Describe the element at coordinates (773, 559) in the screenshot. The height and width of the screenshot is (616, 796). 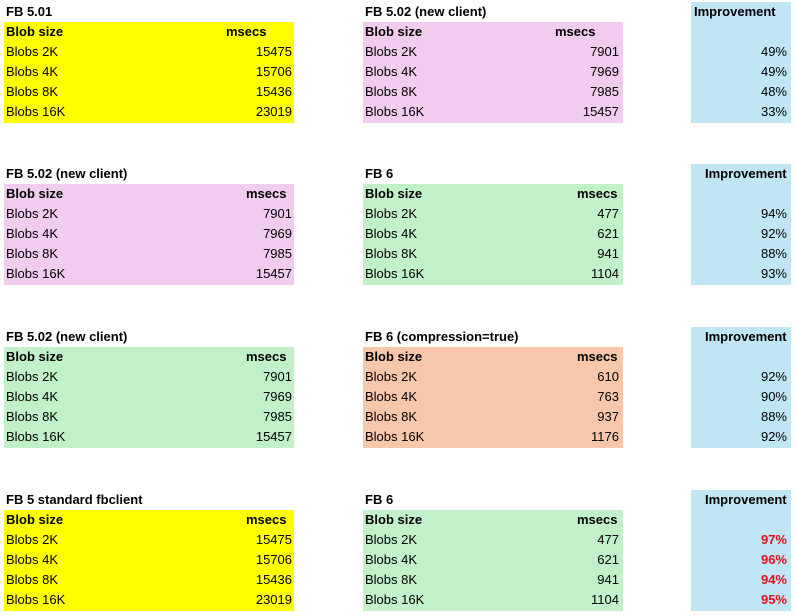
I see `improvement-value-highlighted: 96%` at that location.